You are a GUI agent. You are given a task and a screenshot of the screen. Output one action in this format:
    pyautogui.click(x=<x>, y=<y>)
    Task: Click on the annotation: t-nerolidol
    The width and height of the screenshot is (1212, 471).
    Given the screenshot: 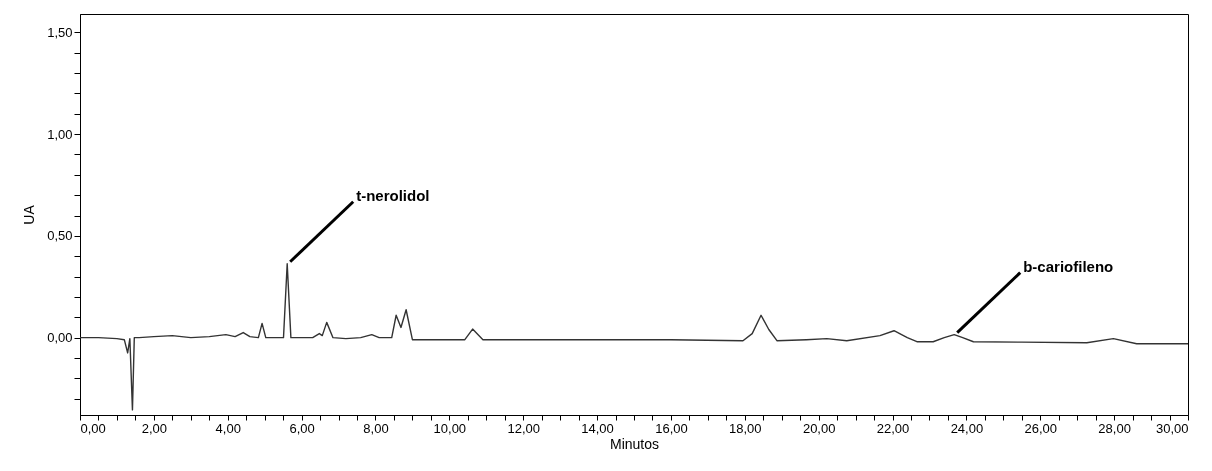 What is the action you would take?
    pyautogui.click(x=393, y=195)
    